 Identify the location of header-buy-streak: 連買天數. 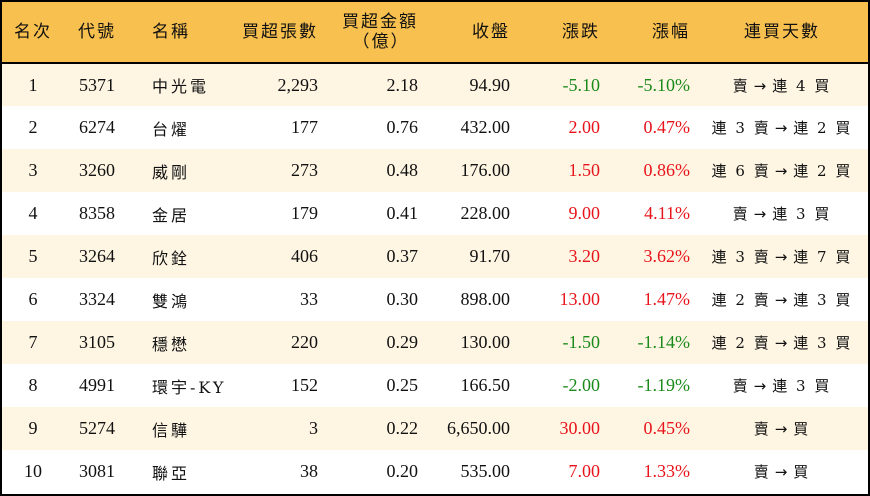
(782, 32).